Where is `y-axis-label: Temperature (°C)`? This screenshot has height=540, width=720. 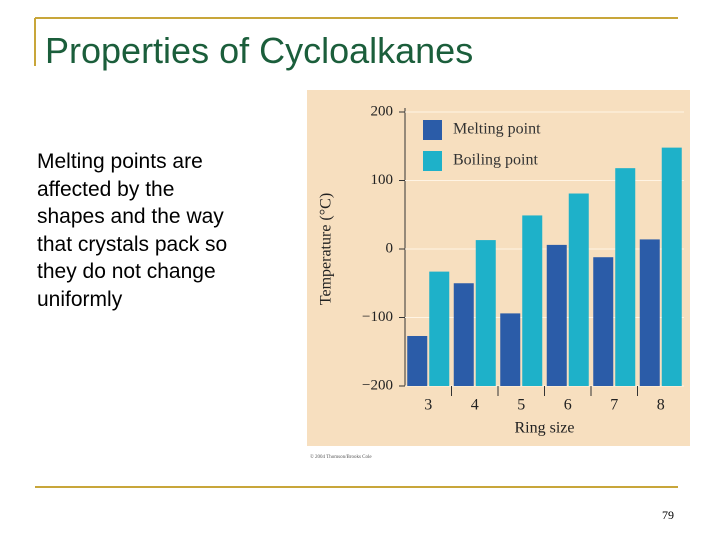 y-axis-label: Temperature (°C) is located at coordinates (326, 249).